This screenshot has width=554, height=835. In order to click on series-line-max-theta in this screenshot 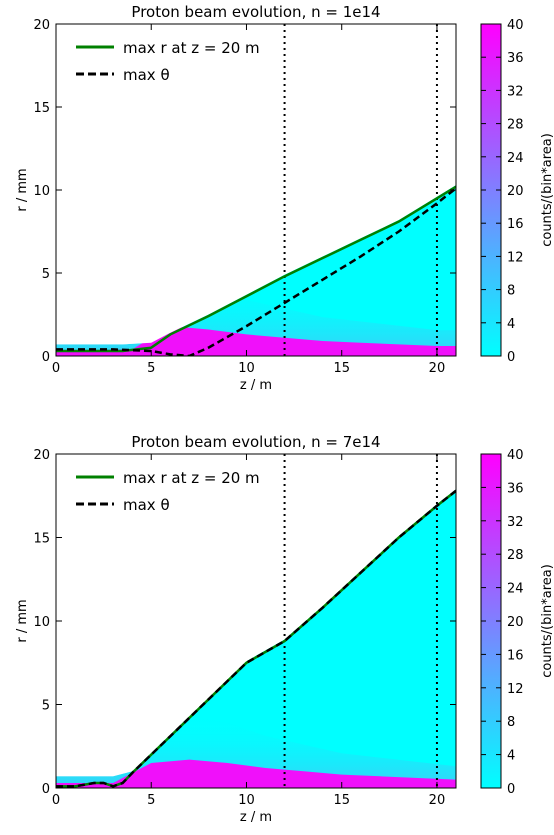, I will do `click(256, 271)`.